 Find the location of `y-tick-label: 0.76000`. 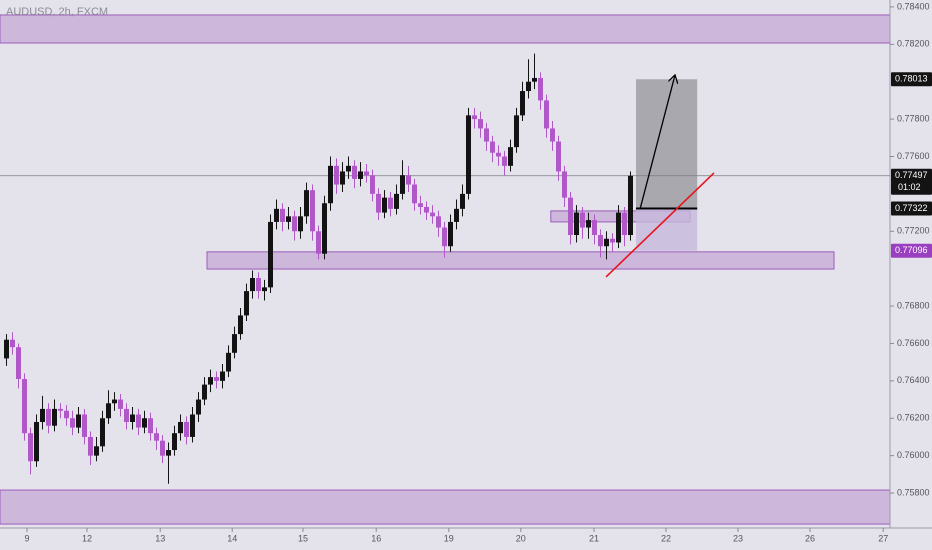

y-tick-label: 0.76000 is located at coordinates (913, 455).